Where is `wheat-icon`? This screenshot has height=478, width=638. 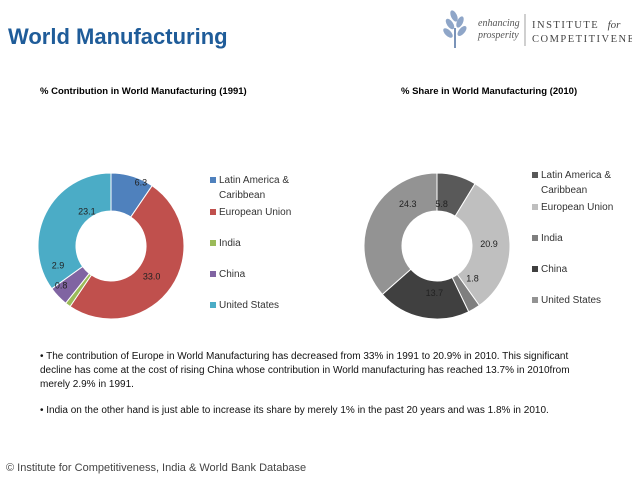 wheat-icon is located at coordinates (455, 29).